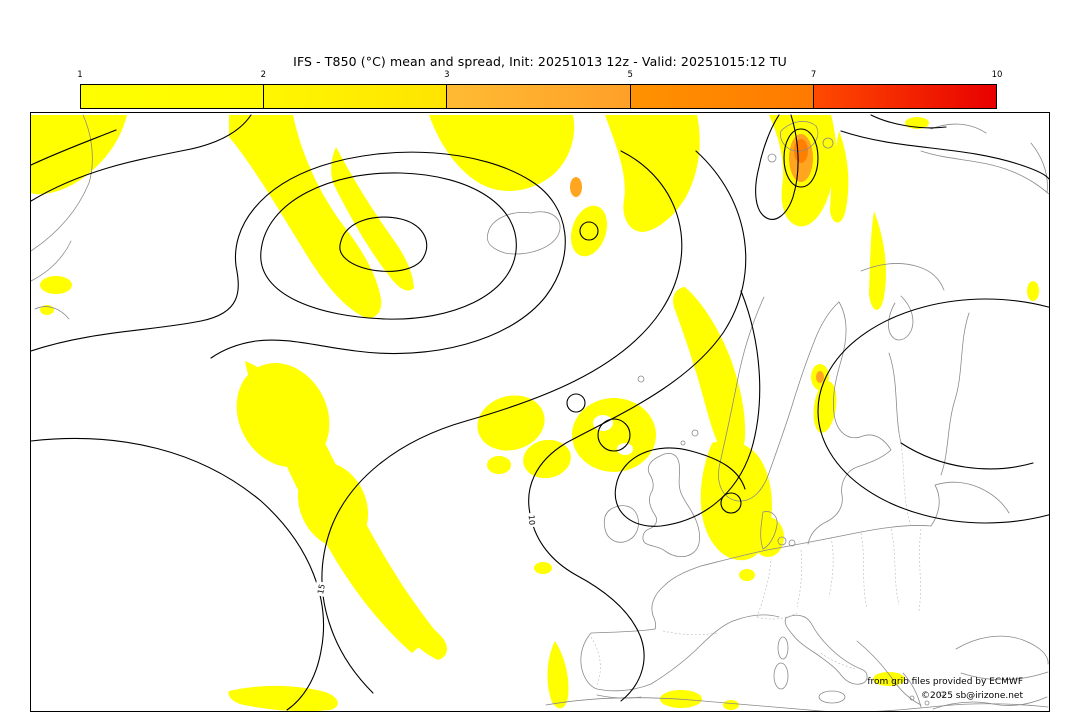  What do you see at coordinates (523, 233) in the screenshot?
I see `iceland-coast` at bounding box center [523, 233].